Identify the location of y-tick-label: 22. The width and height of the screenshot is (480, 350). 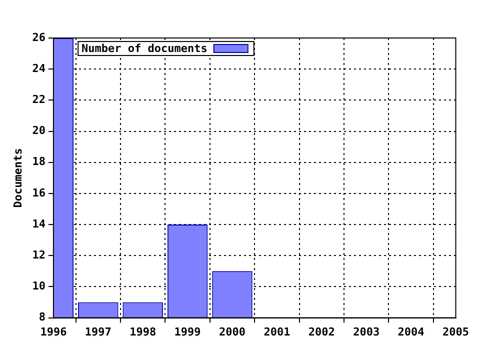
(39, 99).